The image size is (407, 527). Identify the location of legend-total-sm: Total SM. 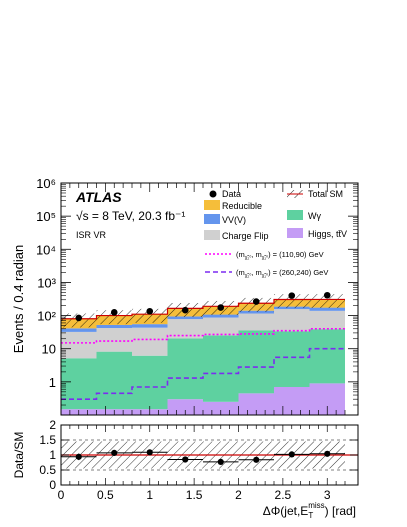
(315, 194).